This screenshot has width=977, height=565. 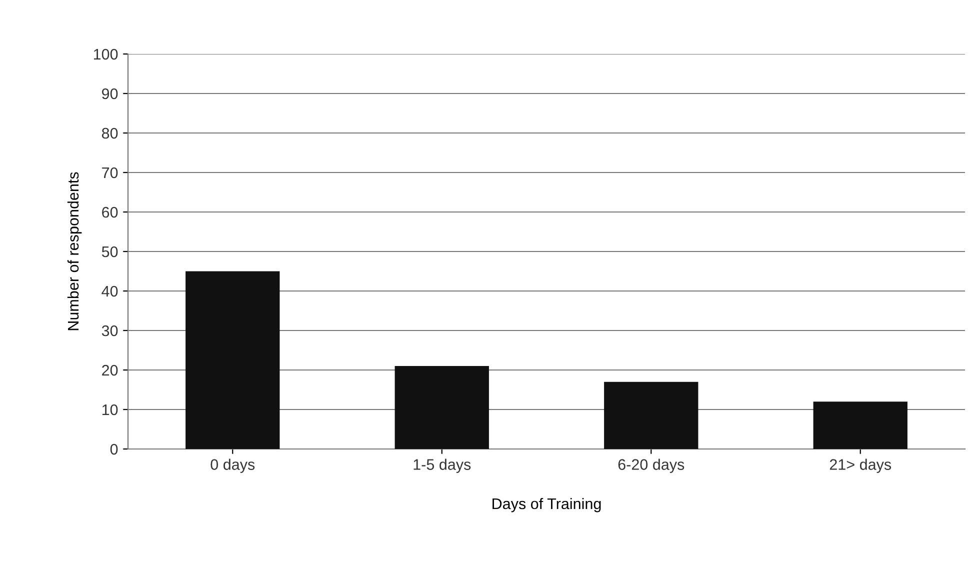 I want to click on y-tick-label: 50, so click(x=110, y=252).